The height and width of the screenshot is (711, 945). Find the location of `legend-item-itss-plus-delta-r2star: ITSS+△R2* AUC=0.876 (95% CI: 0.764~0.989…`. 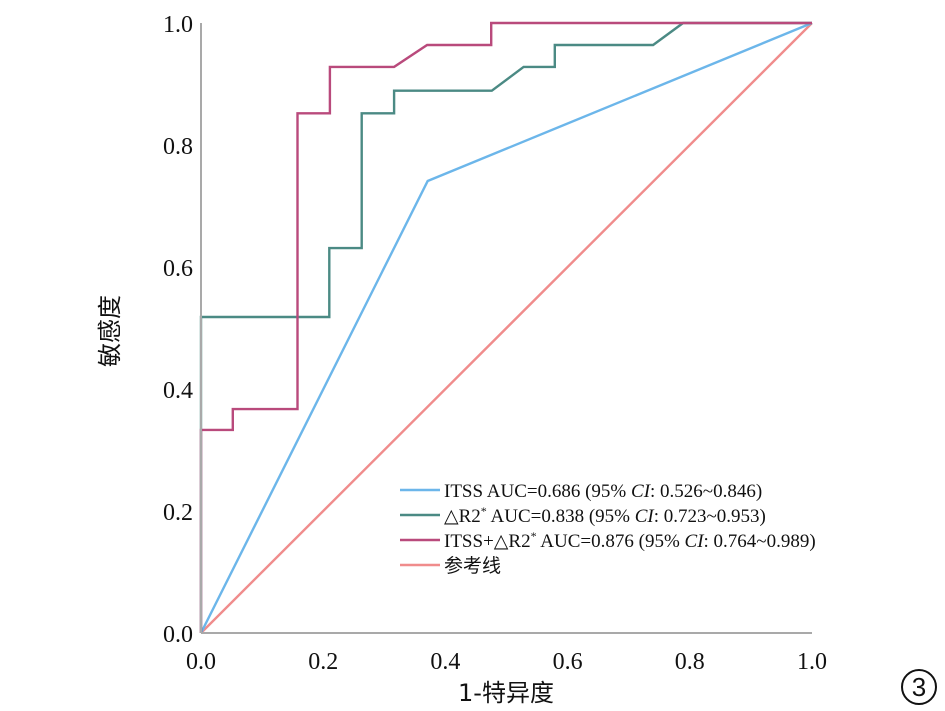

legend-item-itss-plus-delta-r2star: ITSS+△R2* AUC=0.876 (95% CI: 0.764~0.989… is located at coordinates (608, 540).